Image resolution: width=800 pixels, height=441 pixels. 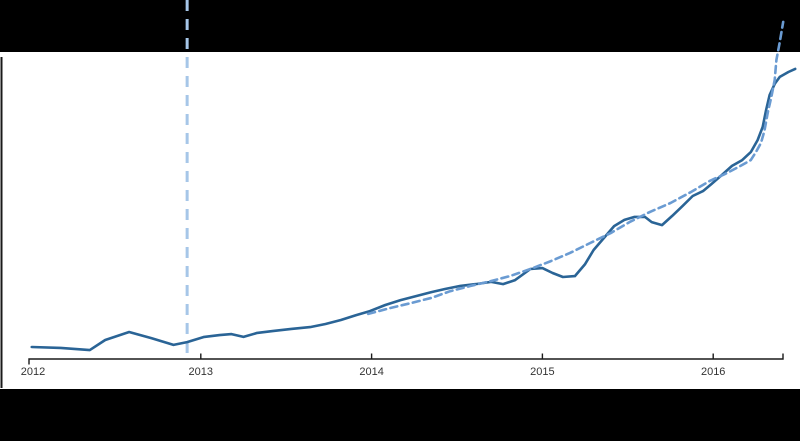 What do you see at coordinates (33, 372) in the screenshot?
I see `x-axis-label-2012: 2012` at bounding box center [33, 372].